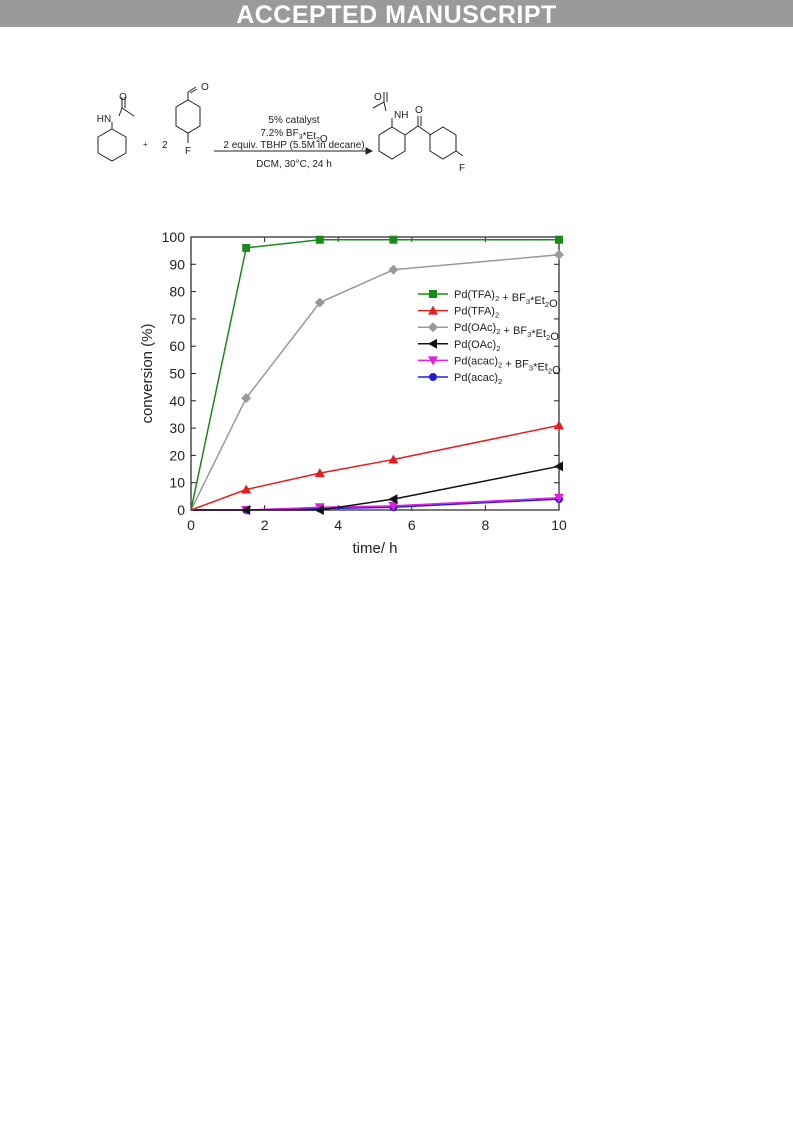  I want to click on fluorobenzaldehyde-structure, so click(188, 114).